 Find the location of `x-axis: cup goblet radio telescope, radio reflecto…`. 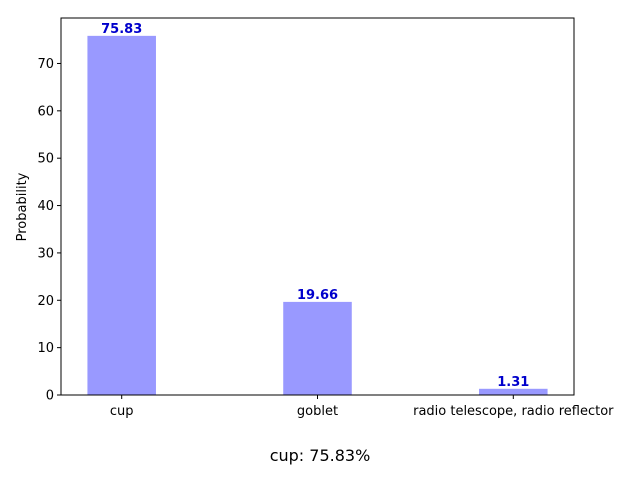

x-axis: cup goblet radio telescope, radio reflecto… is located at coordinates (362, 407).